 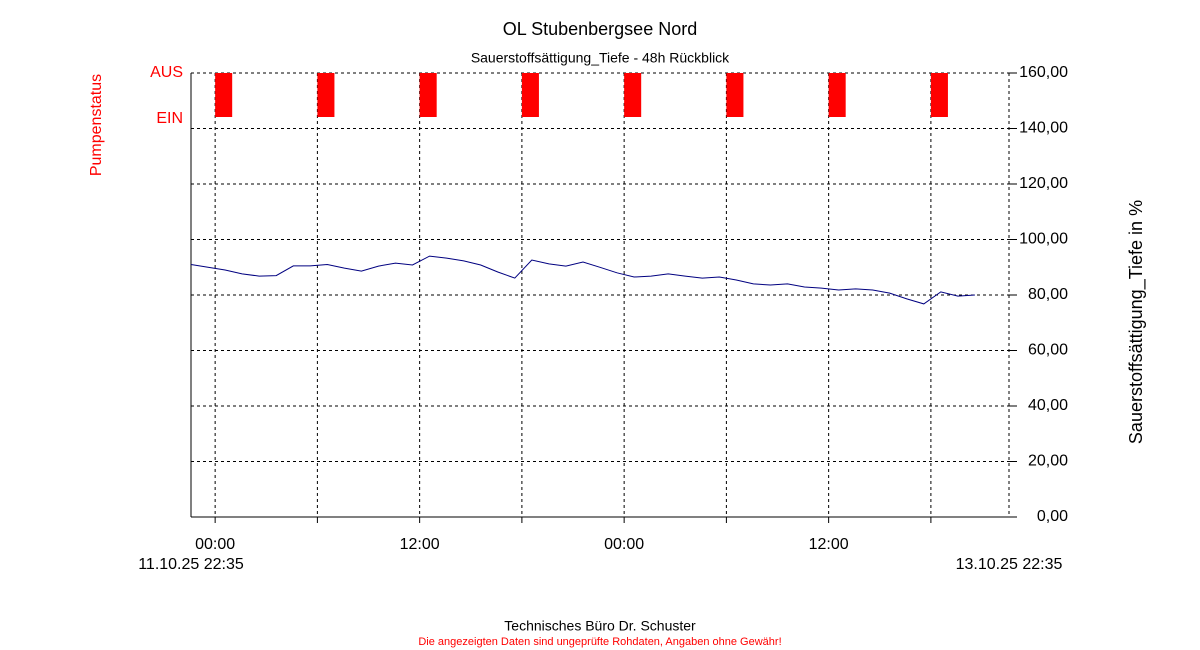 I want to click on pump-state-label: EIN, so click(x=169, y=118).